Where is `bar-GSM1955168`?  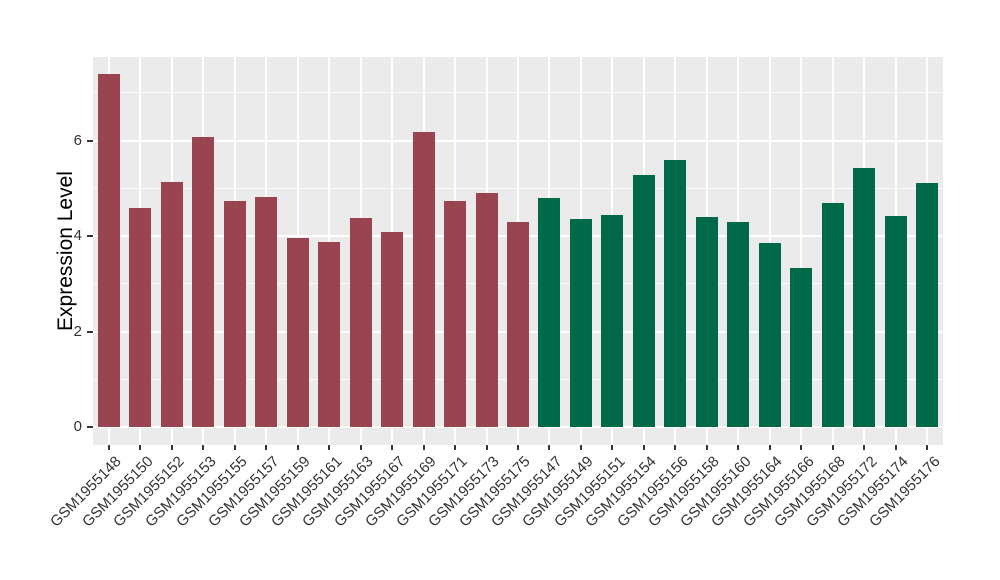 bar-GSM1955168 is located at coordinates (832, 315).